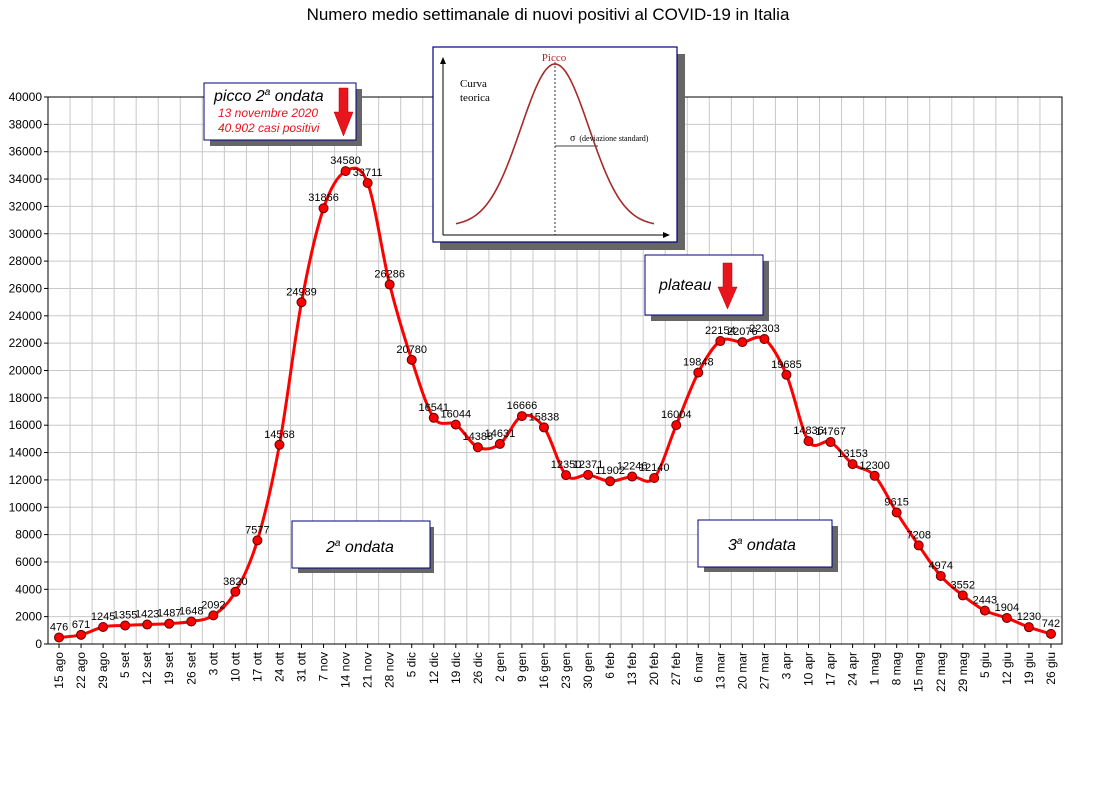 The width and height of the screenshot is (1095, 805). What do you see at coordinates (610, 665) in the screenshot?
I see `x-tick-label: 6 feb` at bounding box center [610, 665].